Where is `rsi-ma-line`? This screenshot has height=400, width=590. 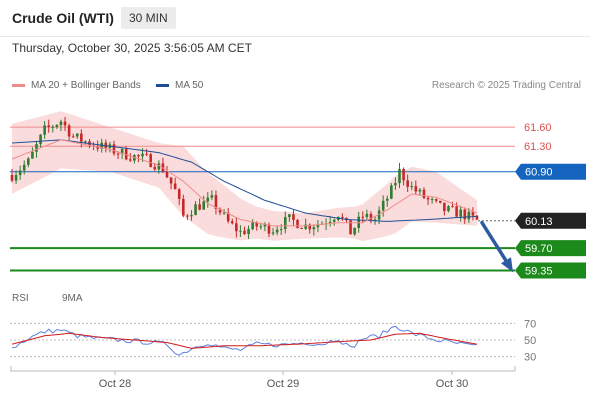
rsi-ma-line is located at coordinates (244, 340).